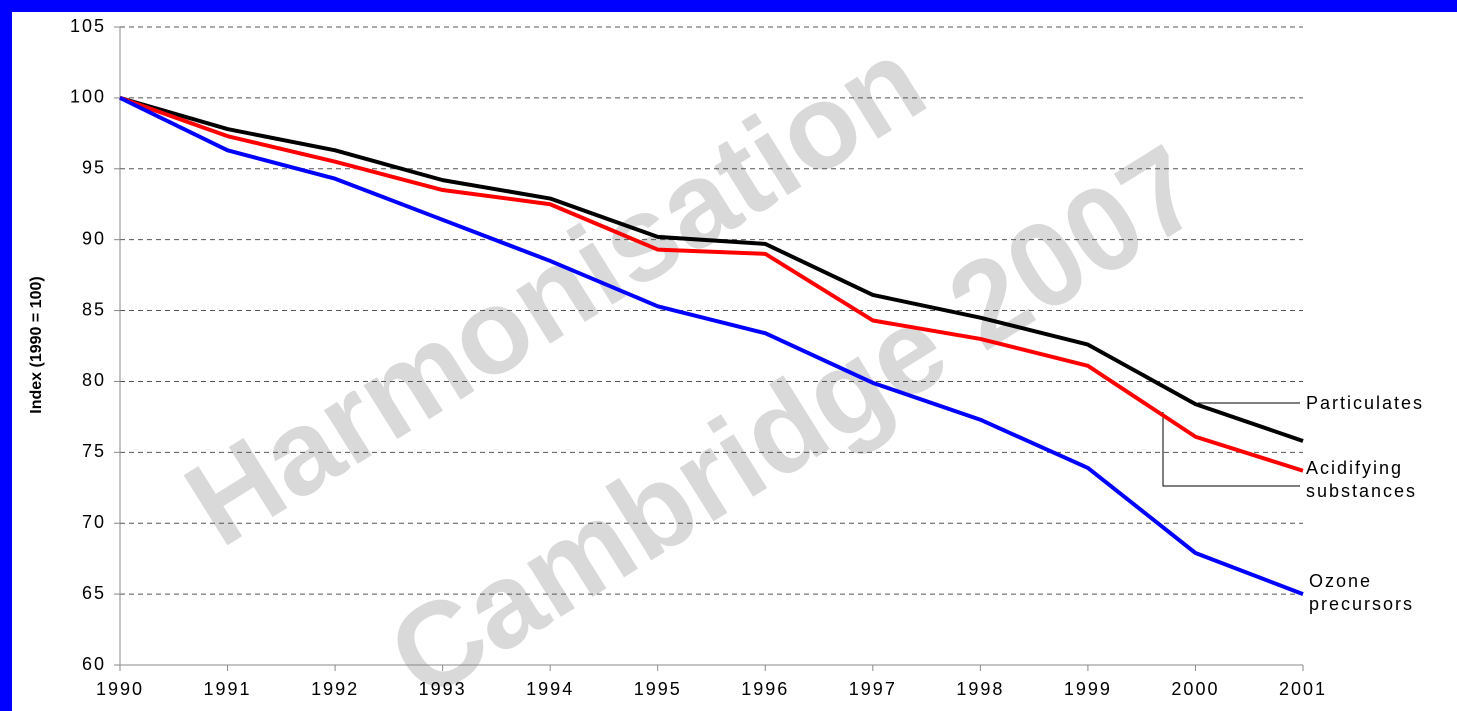  Describe the element at coordinates (94, 593) in the screenshot. I see `y-tick-label: 65` at that location.